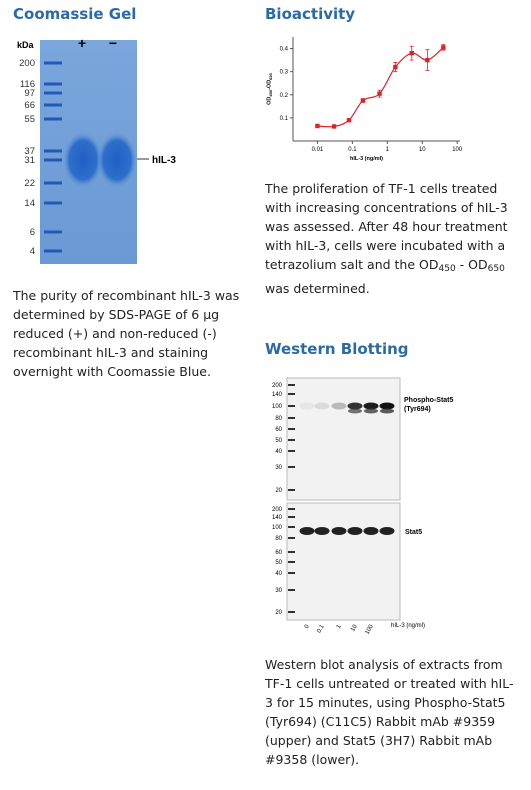 Image resolution: width=531 pixels, height=790 pixels. Describe the element at coordinates (366, 159) in the screenshot. I see `x-axis-label: hIL-3 (ng/ml)` at that location.